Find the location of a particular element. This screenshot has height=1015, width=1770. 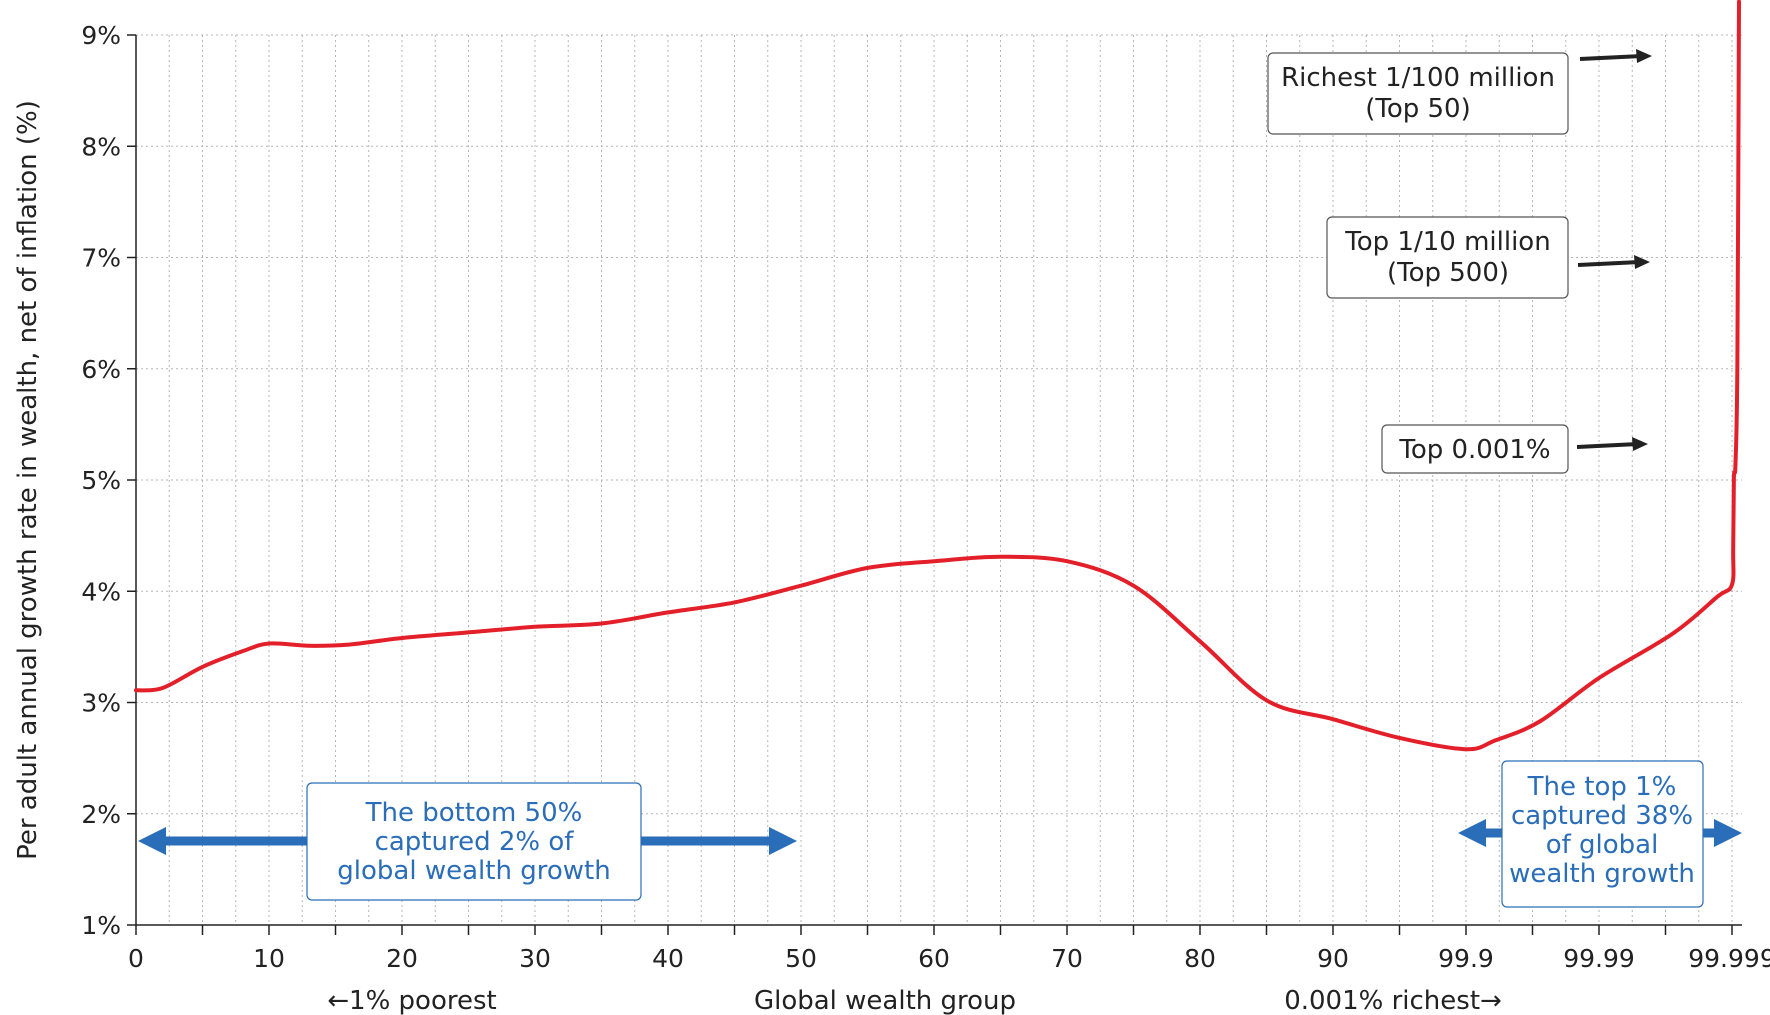

callout-line: captured 2% of is located at coordinates (475, 842).